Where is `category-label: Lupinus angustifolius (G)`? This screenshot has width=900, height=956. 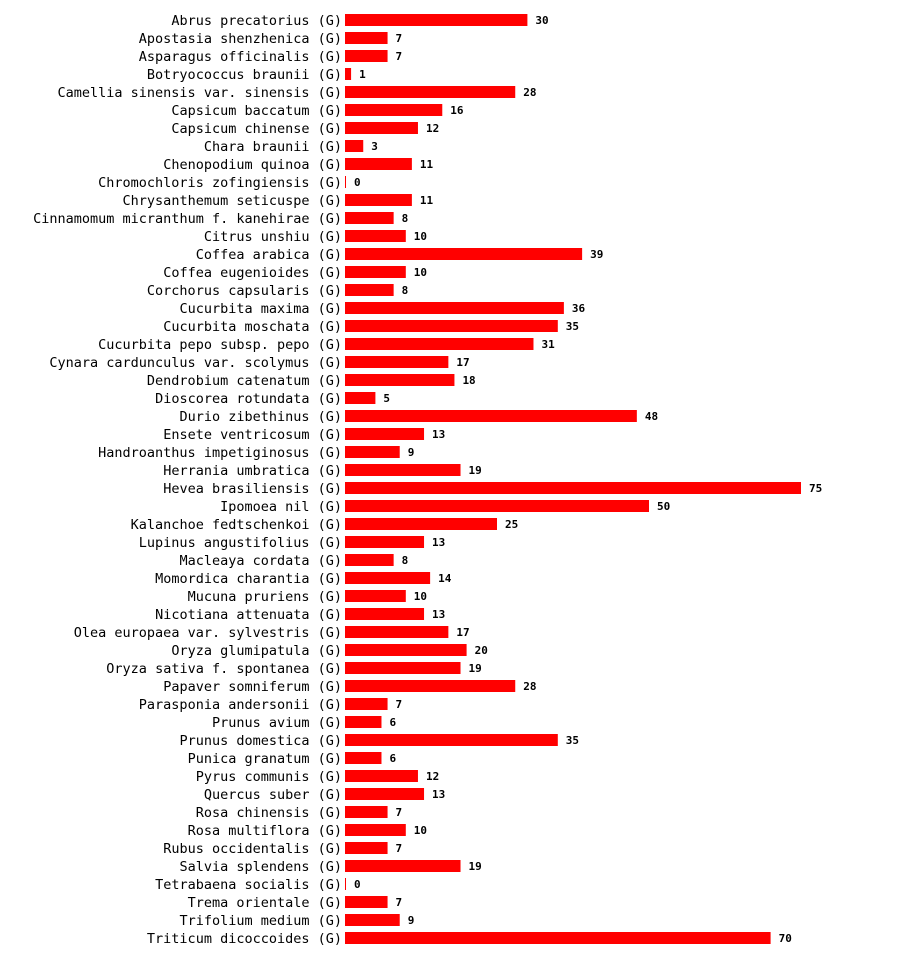 category-label: Lupinus angustifolius (G) is located at coordinates (240, 543).